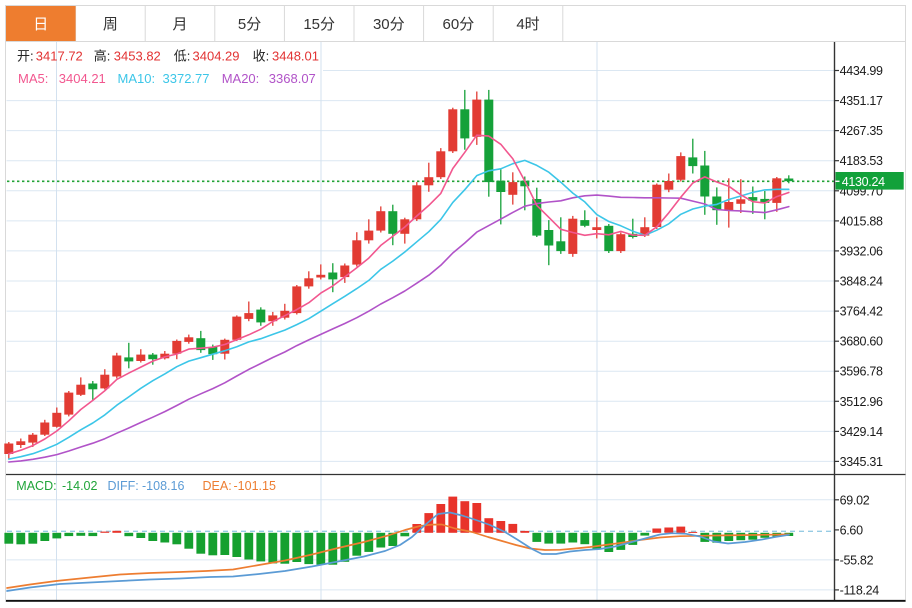 Image resolution: width=912 pixels, height=608 pixels. Describe the element at coordinates (33, 78) in the screenshot. I see `svg-text: MA5:` at that location.